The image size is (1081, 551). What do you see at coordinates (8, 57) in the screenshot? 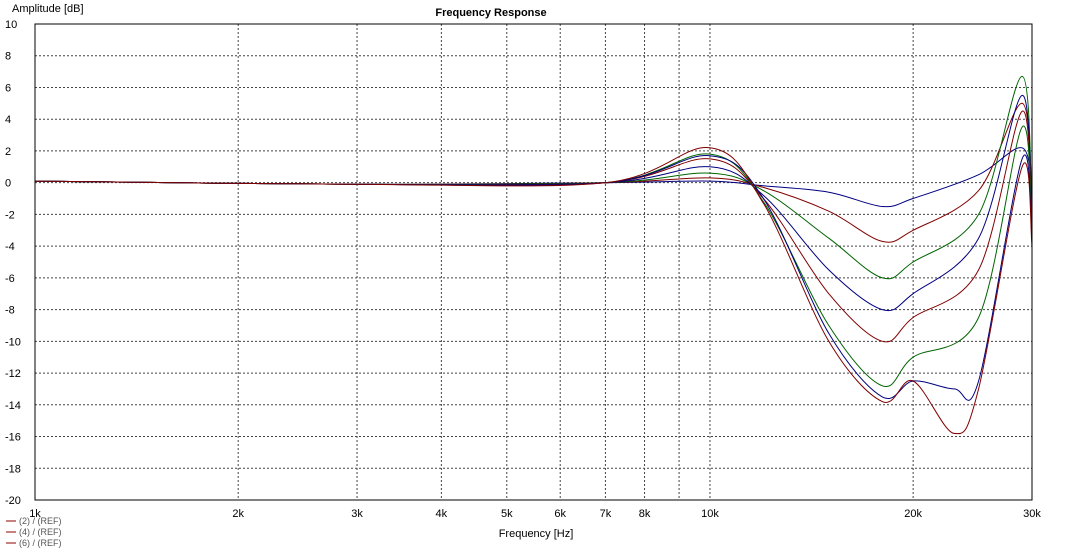
I see `y-tick-label: 8` at bounding box center [8, 57].